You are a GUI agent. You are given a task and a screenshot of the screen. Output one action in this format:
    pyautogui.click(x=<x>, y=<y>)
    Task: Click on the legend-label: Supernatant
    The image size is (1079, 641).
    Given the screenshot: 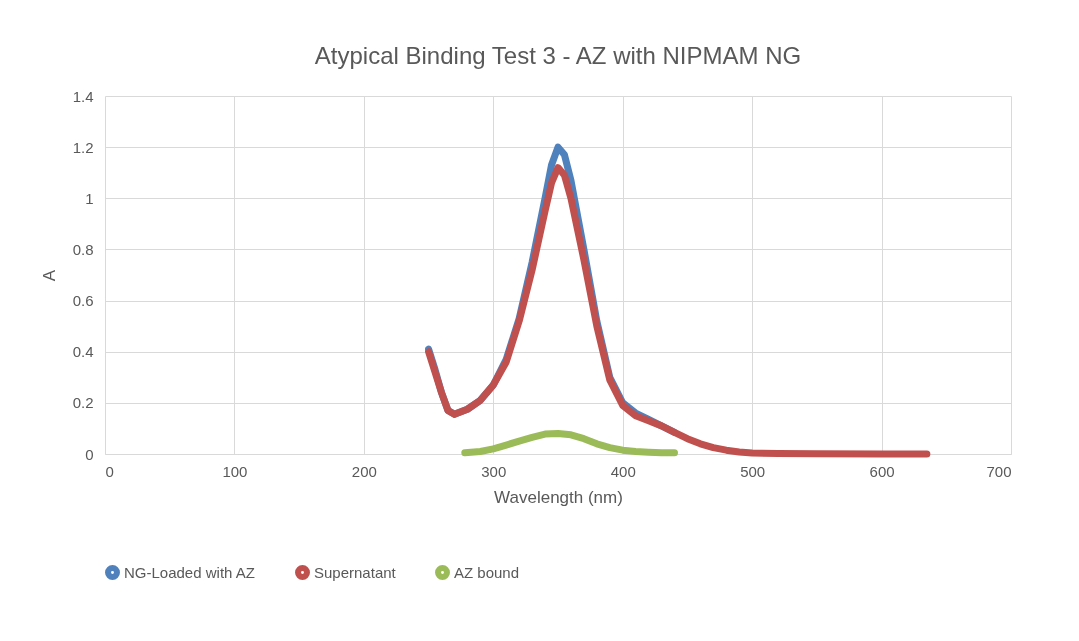 What is the action you would take?
    pyautogui.click(x=355, y=572)
    